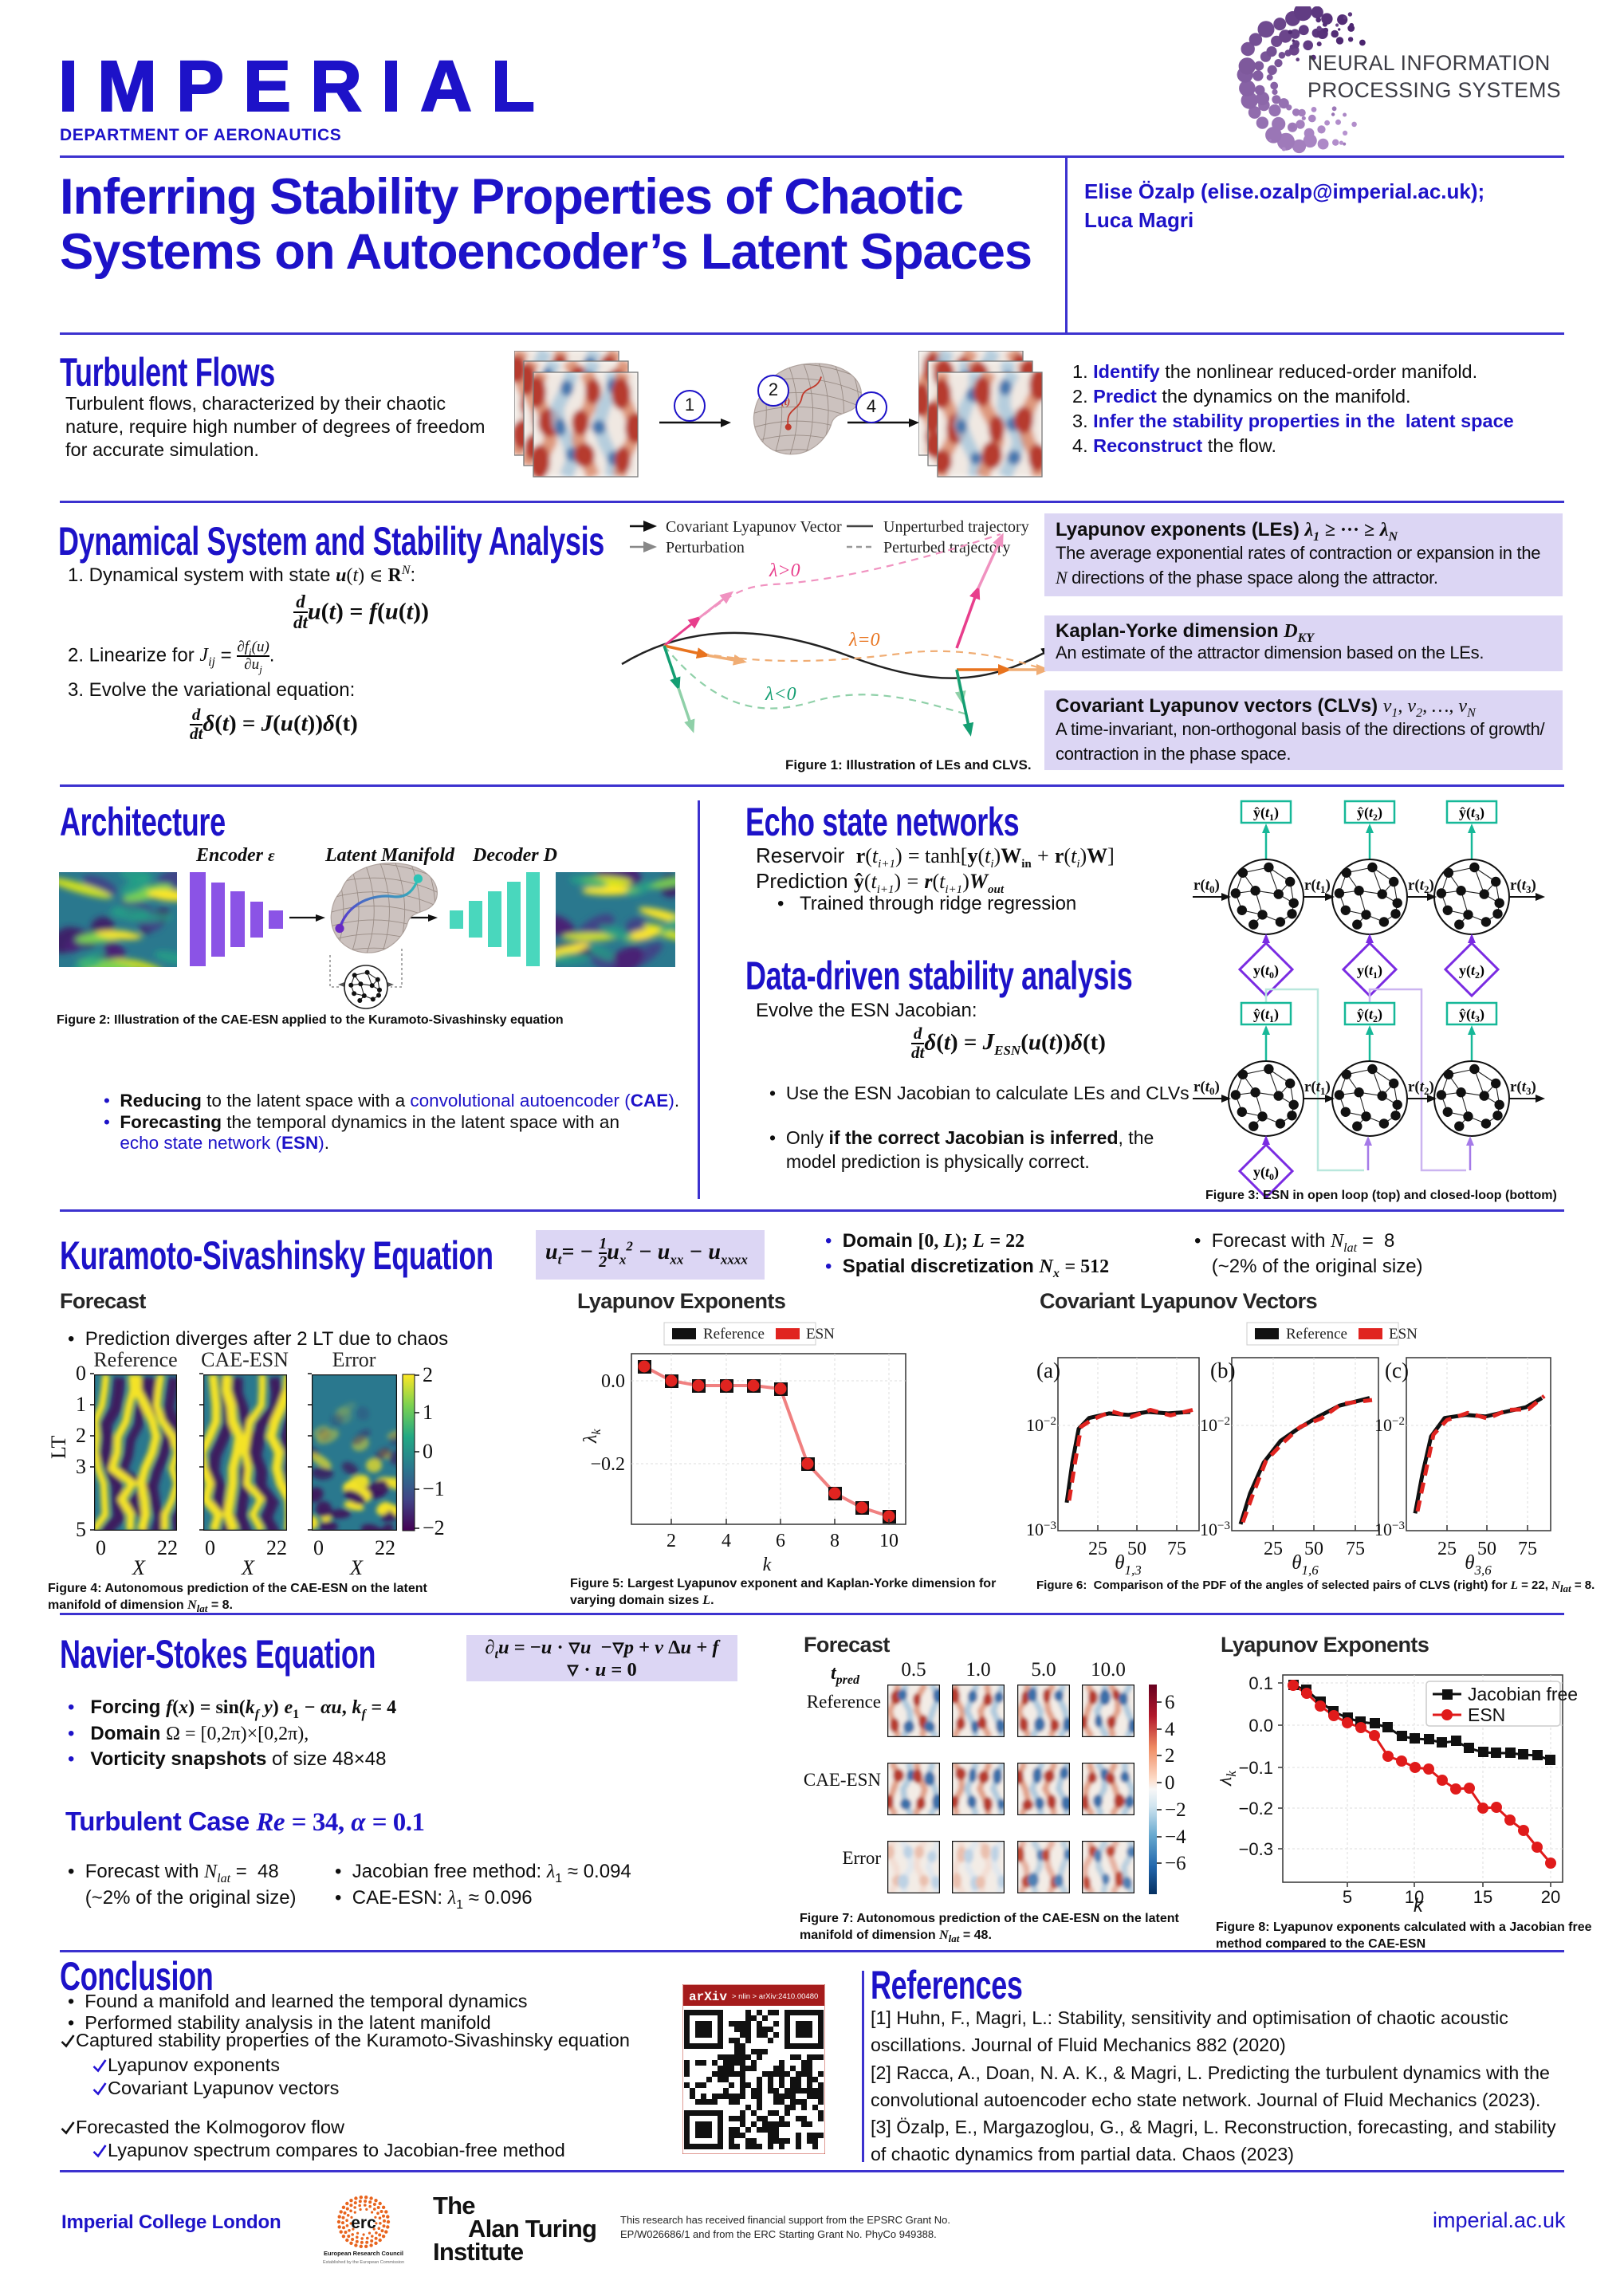 The image size is (1624, 2296). Describe the element at coordinates (785, 570) in the screenshot. I see `svg-text: λ>0` at that location.